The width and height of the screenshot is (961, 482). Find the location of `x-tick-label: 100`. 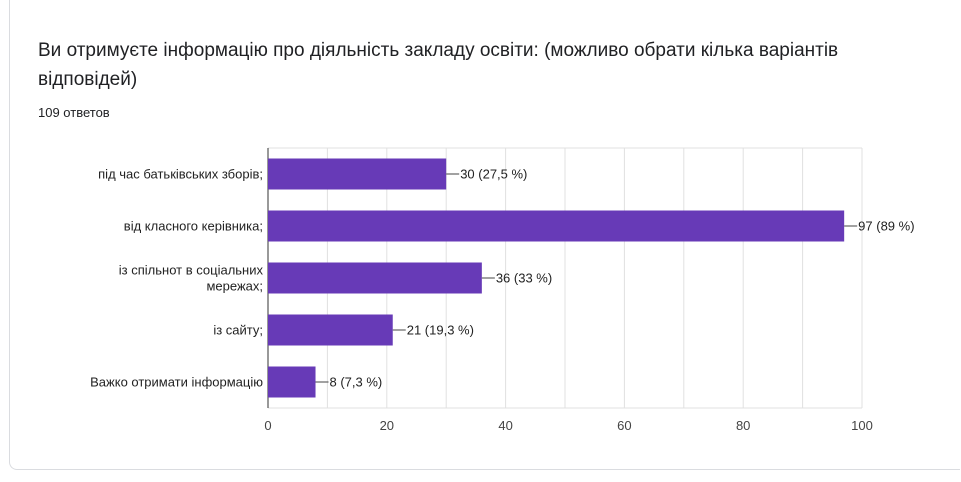

x-tick-label: 100 is located at coordinates (862, 425).